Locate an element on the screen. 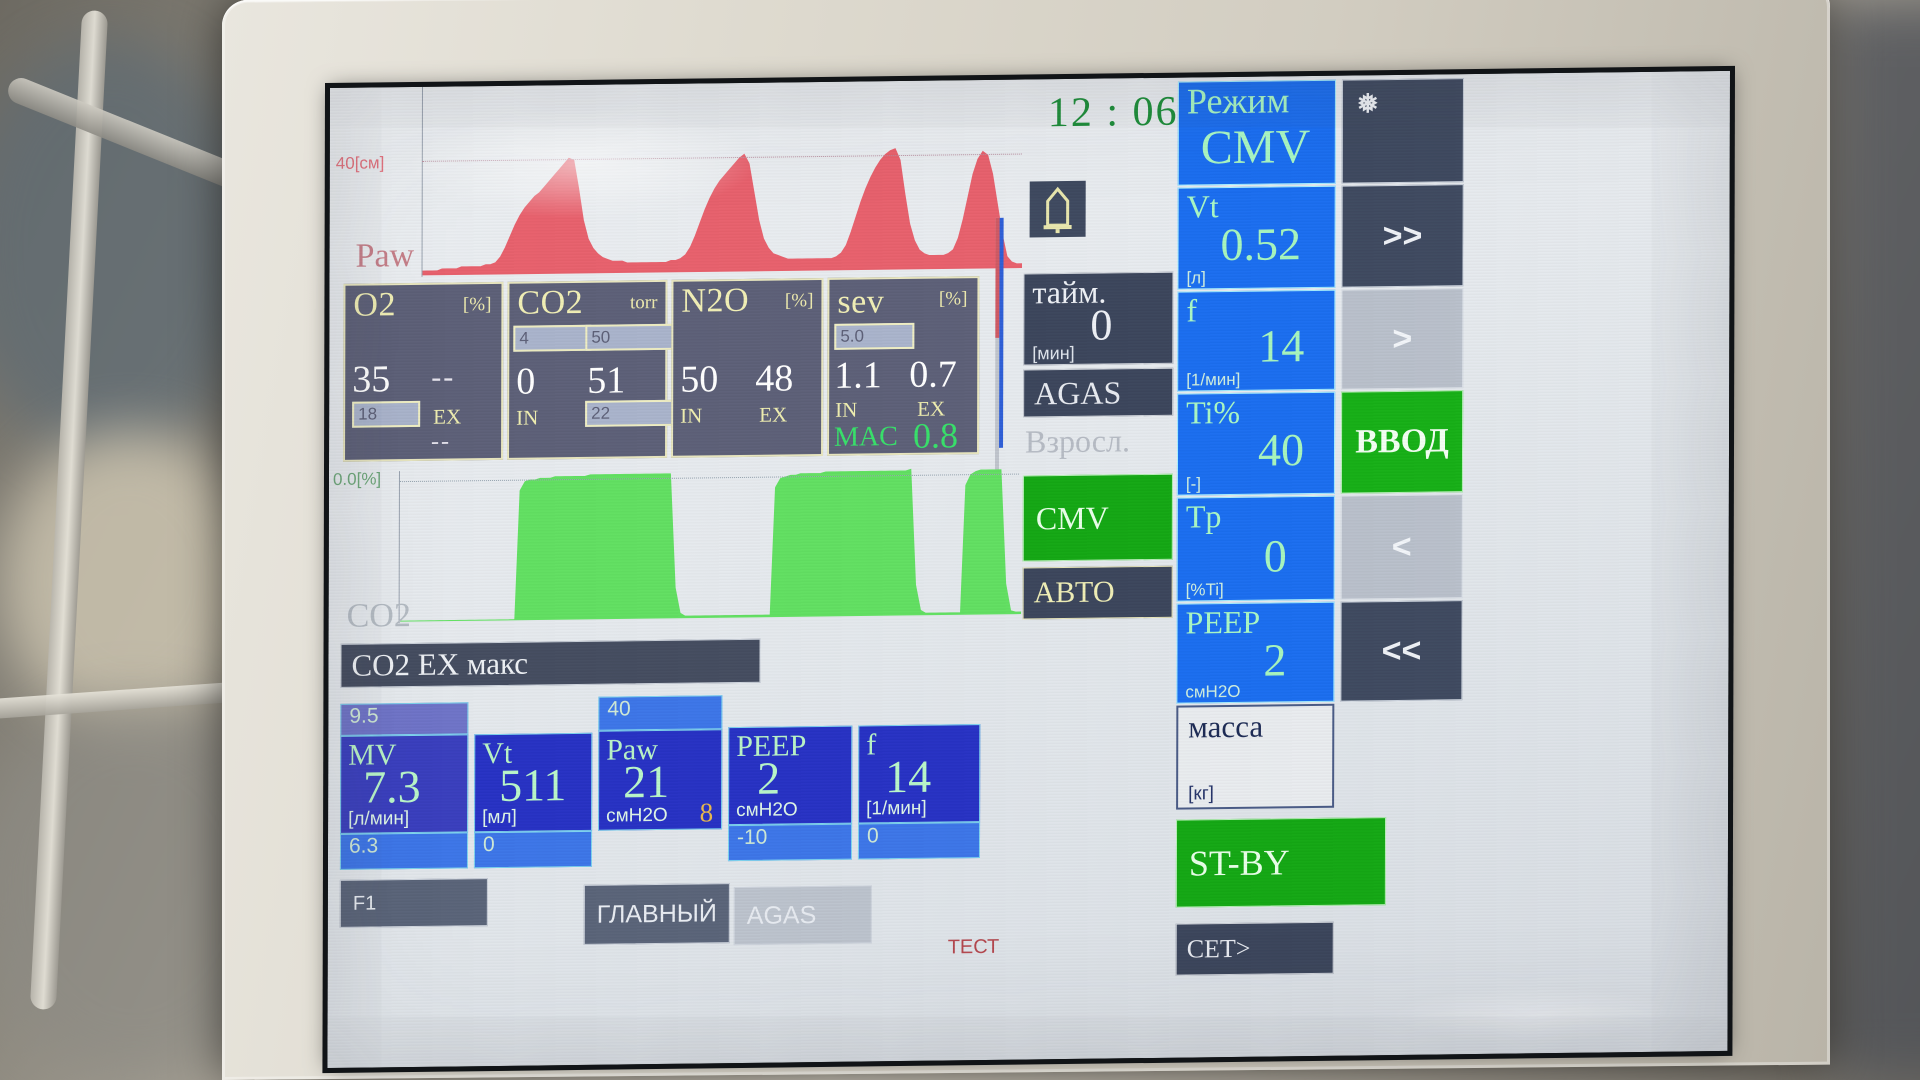  agas-button: AGAS is located at coordinates (1098, 392).